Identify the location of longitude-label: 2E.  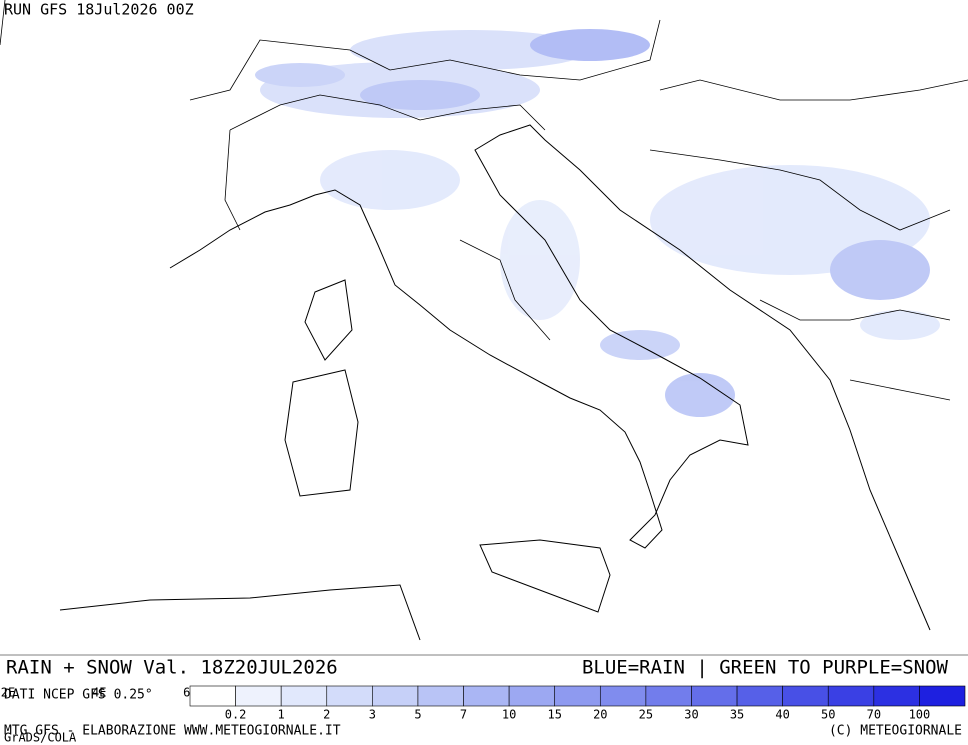
(8, 693).